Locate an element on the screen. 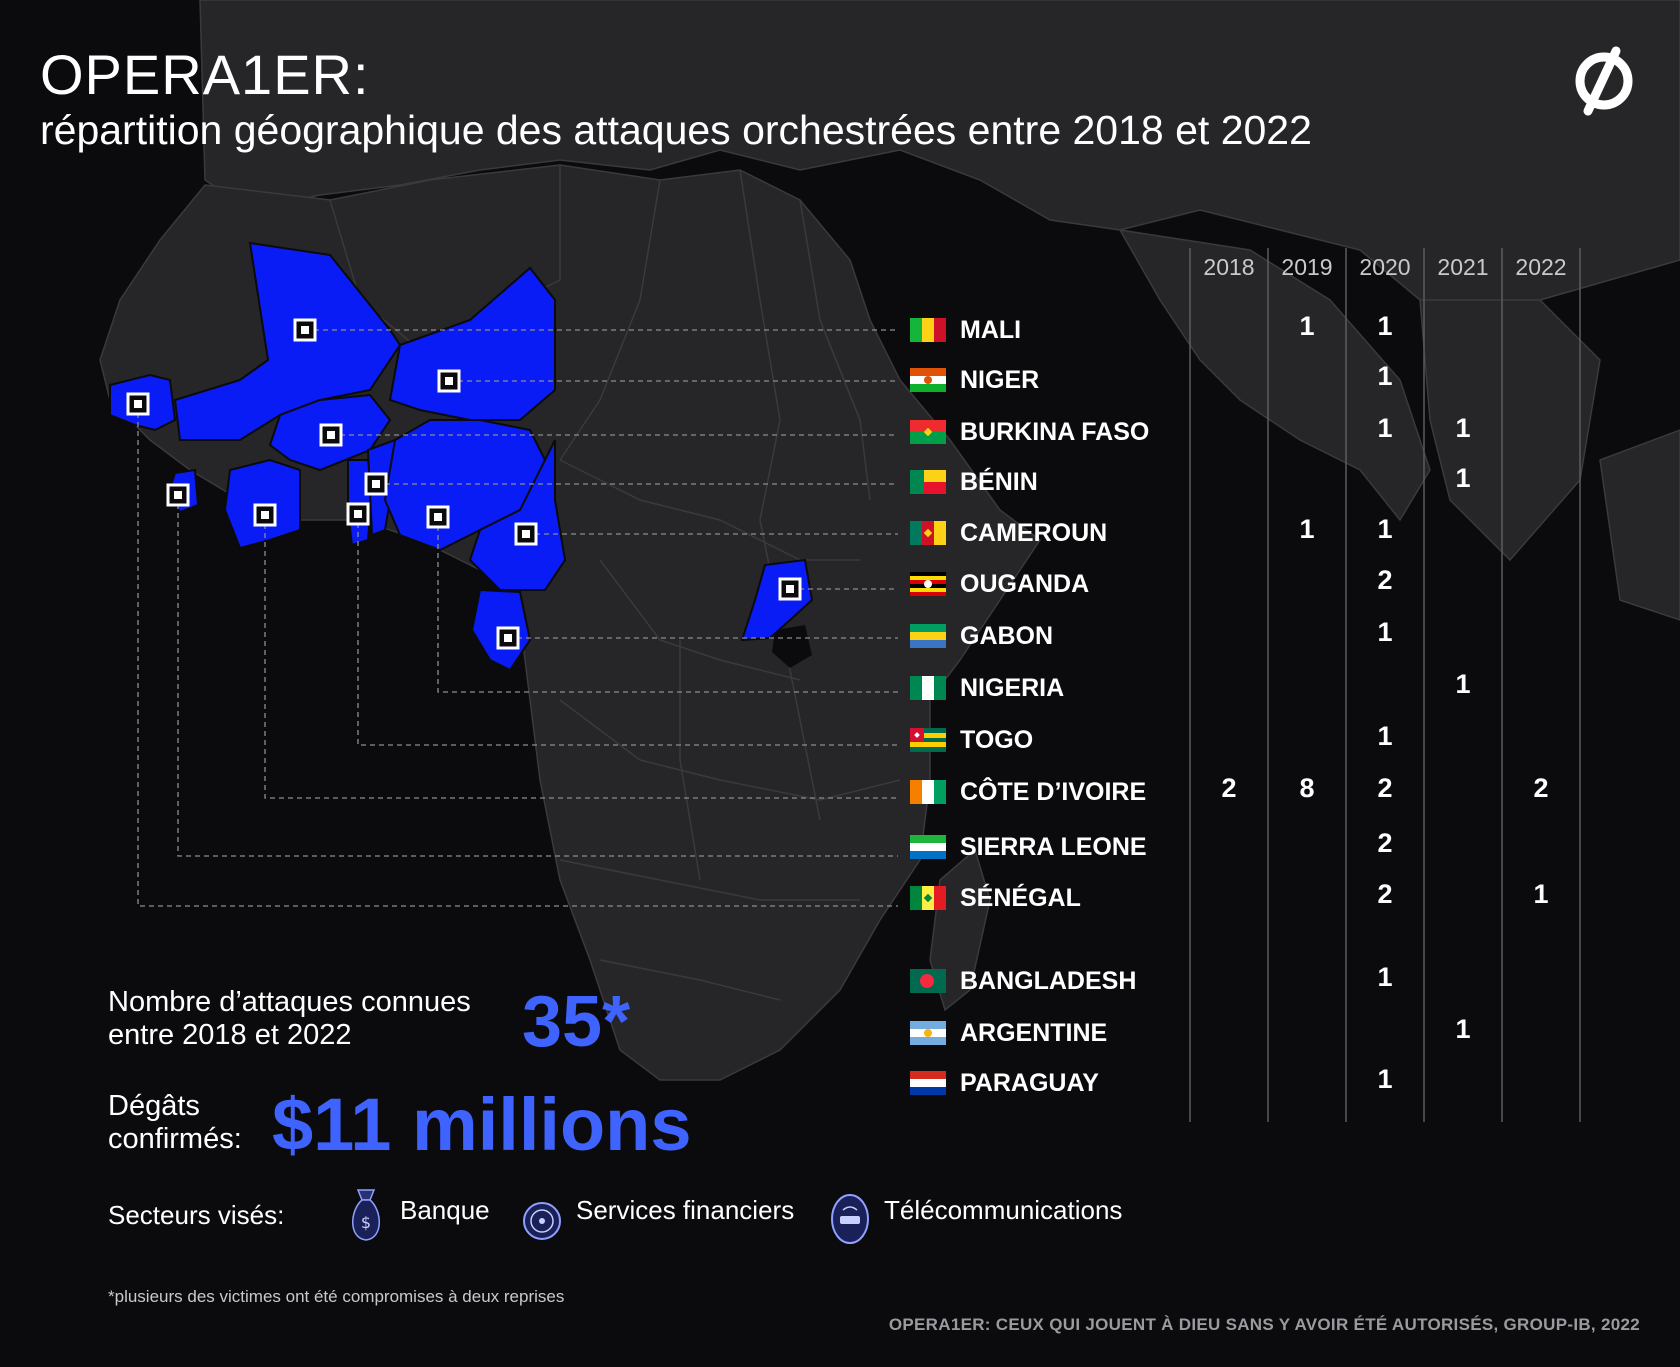 This screenshot has height=1367, width=1680. mali-flag is located at coordinates (928, 330).